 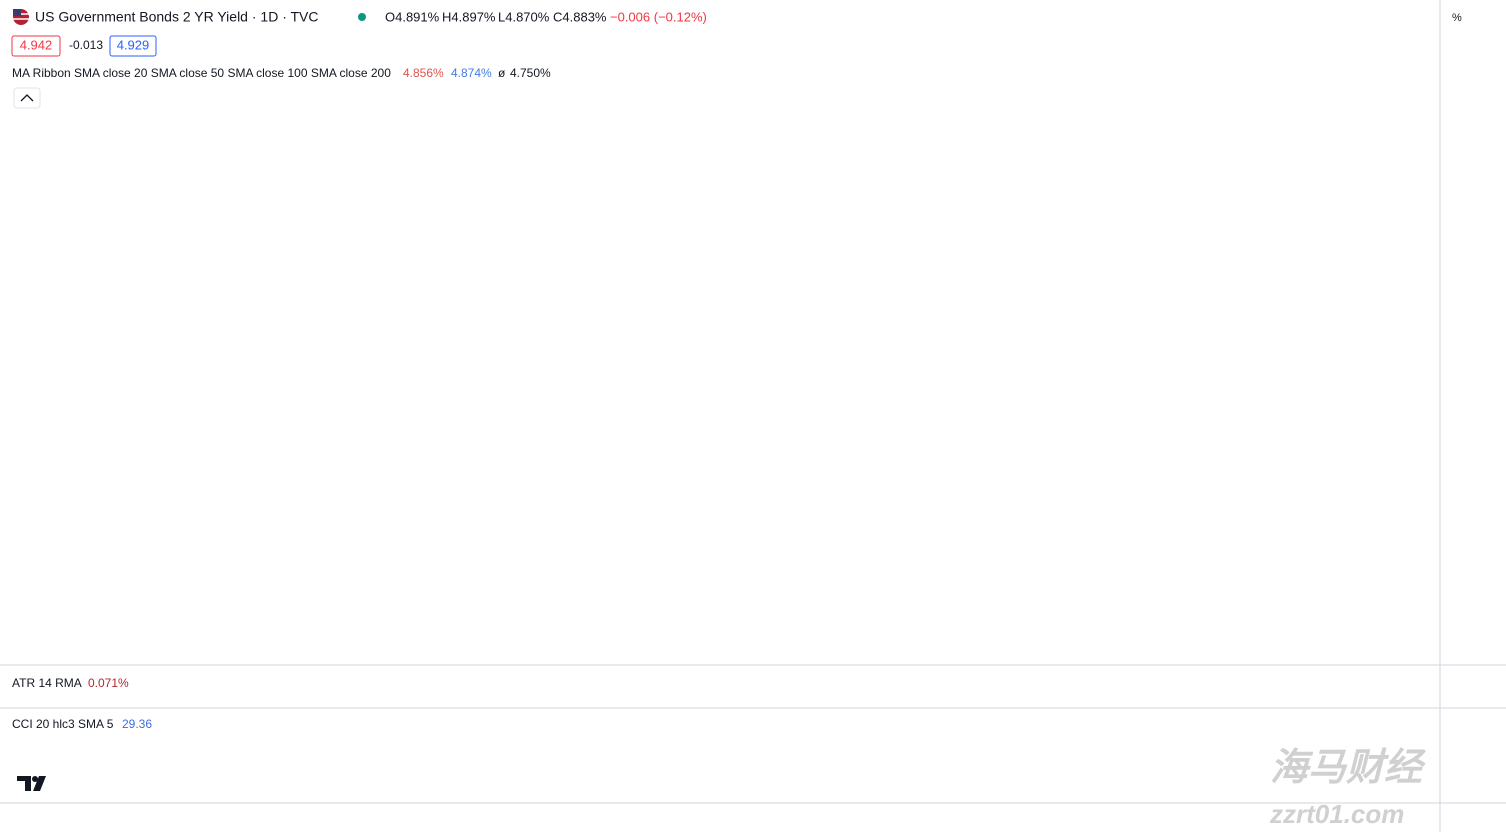 What do you see at coordinates (47, 683) in the screenshot?
I see `atr-title: ATR 14 RMA` at bounding box center [47, 683].